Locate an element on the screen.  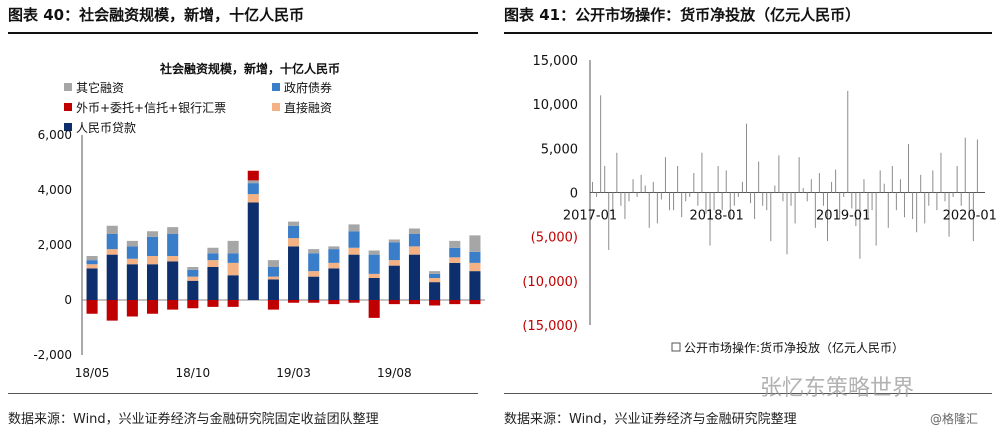
legend-label: 直接融资 is located at coordinates (308, 107).